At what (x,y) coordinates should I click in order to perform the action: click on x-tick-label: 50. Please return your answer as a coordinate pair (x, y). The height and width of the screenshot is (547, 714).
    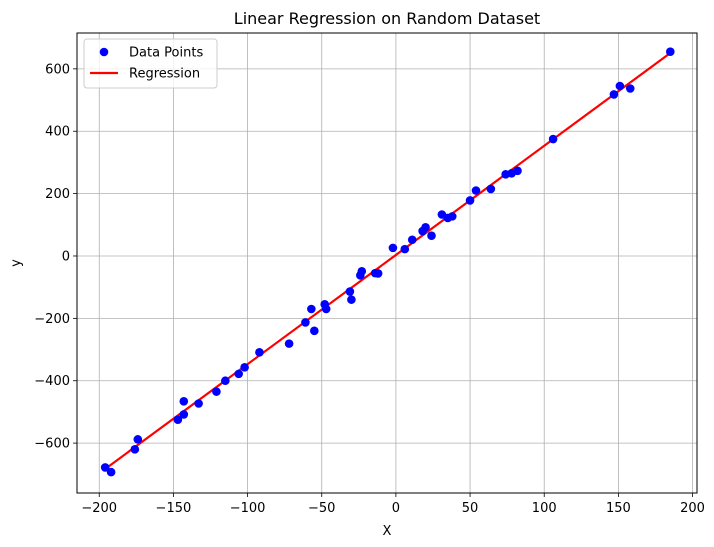
    Looking at the image, I should click on (470, 508).